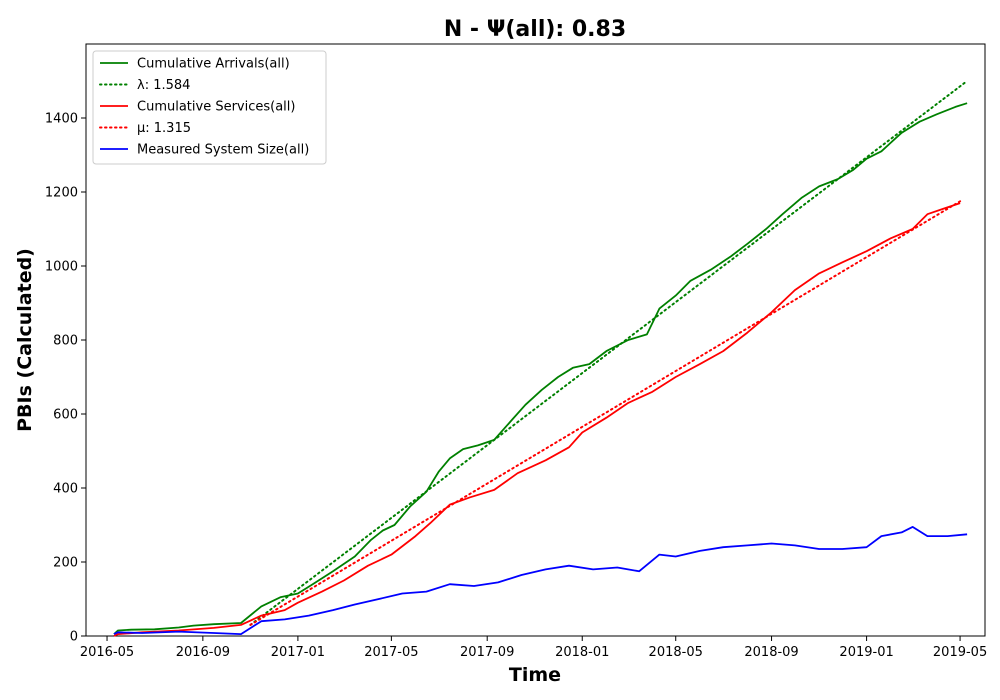 This screenshot has width=1000, height=700. What do you see at coordinates (298, 652) in the screenshot?
I see `x-tick-label-2: 2017-01` at bounding box center [298, 652].